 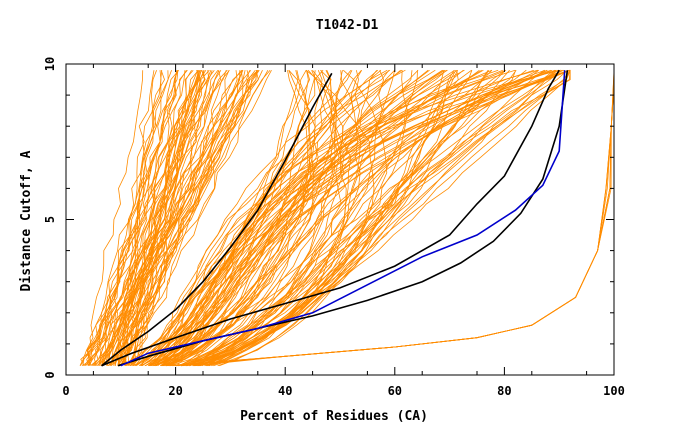 I want to click on chart-title: T1042-D1, so click(x=347, y=25).